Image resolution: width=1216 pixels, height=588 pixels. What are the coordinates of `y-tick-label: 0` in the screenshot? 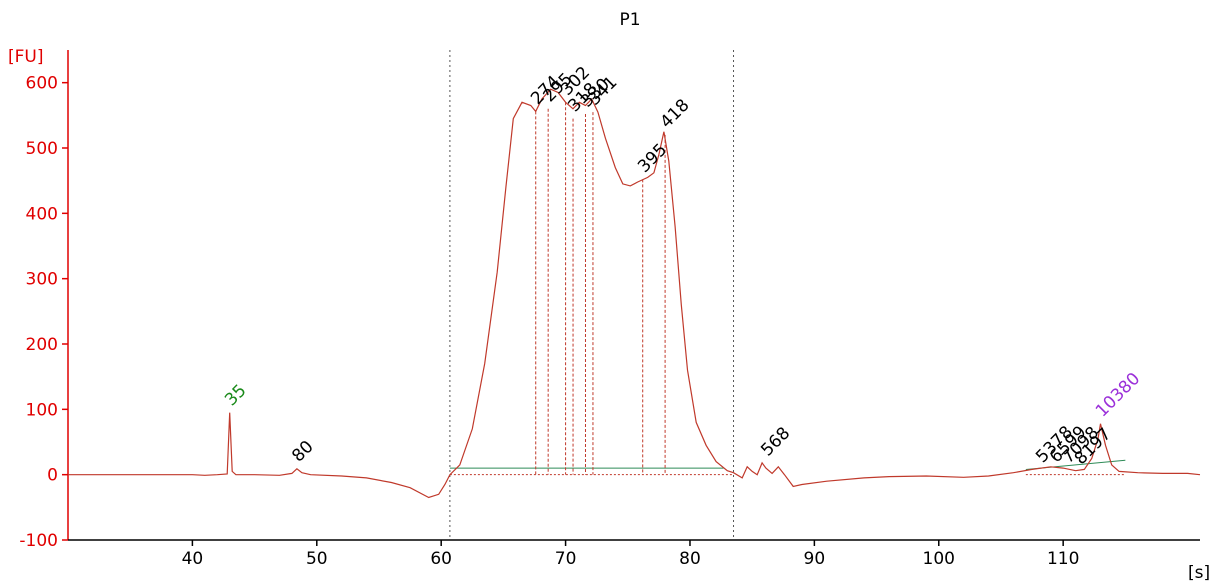 It's located at (52, 476).